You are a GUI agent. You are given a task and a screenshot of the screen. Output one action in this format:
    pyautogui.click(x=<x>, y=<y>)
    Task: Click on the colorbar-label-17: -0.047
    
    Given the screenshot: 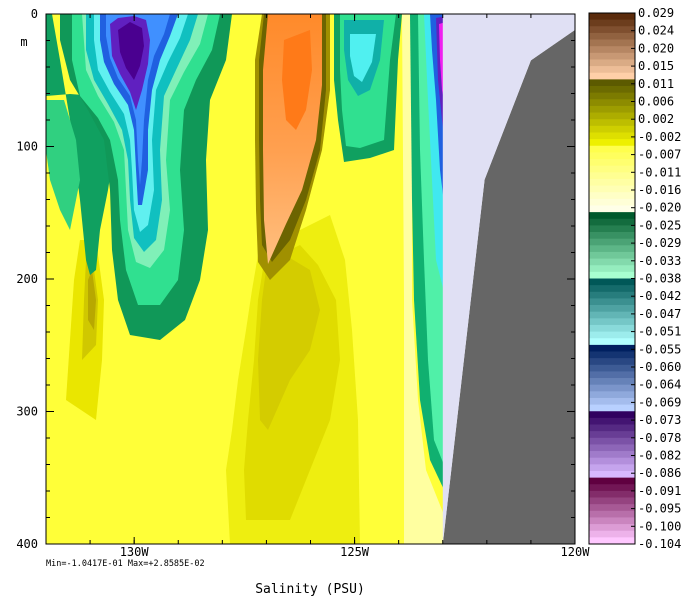 What is the action you would take?
    pyautogui.click(x=659, y=314)
    